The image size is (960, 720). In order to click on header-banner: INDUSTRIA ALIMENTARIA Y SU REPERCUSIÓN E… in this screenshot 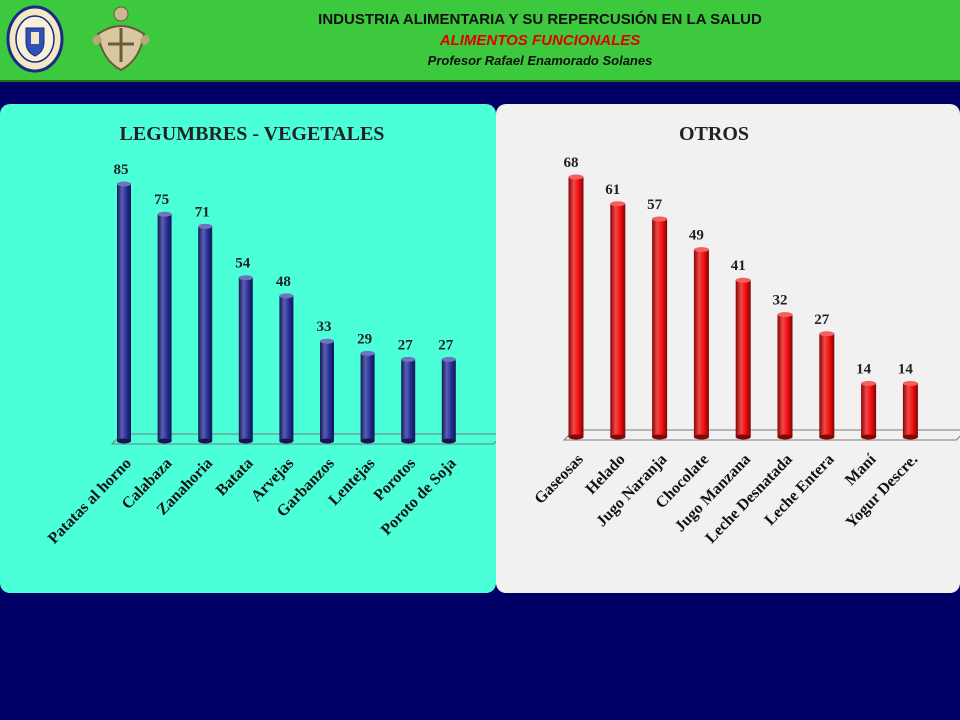, I will do `click(480, 41)`.